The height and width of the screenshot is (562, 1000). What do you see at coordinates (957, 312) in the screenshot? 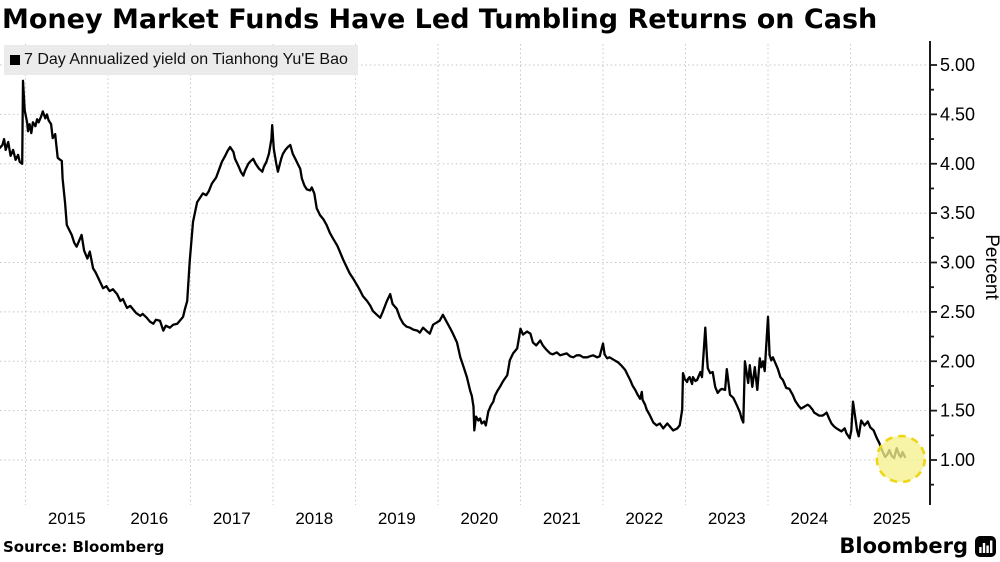
I see `y-tick-label: 2.50` at bounding box center [957, 312].